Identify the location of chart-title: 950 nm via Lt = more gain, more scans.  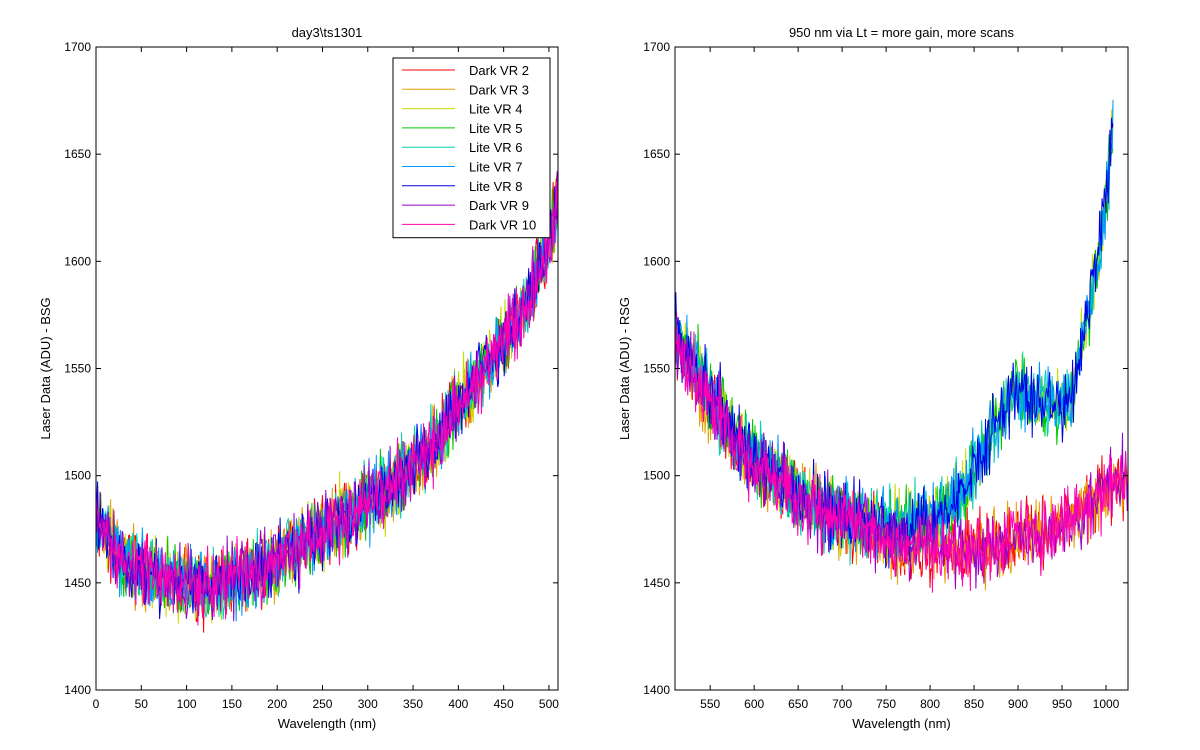
(902, 32).